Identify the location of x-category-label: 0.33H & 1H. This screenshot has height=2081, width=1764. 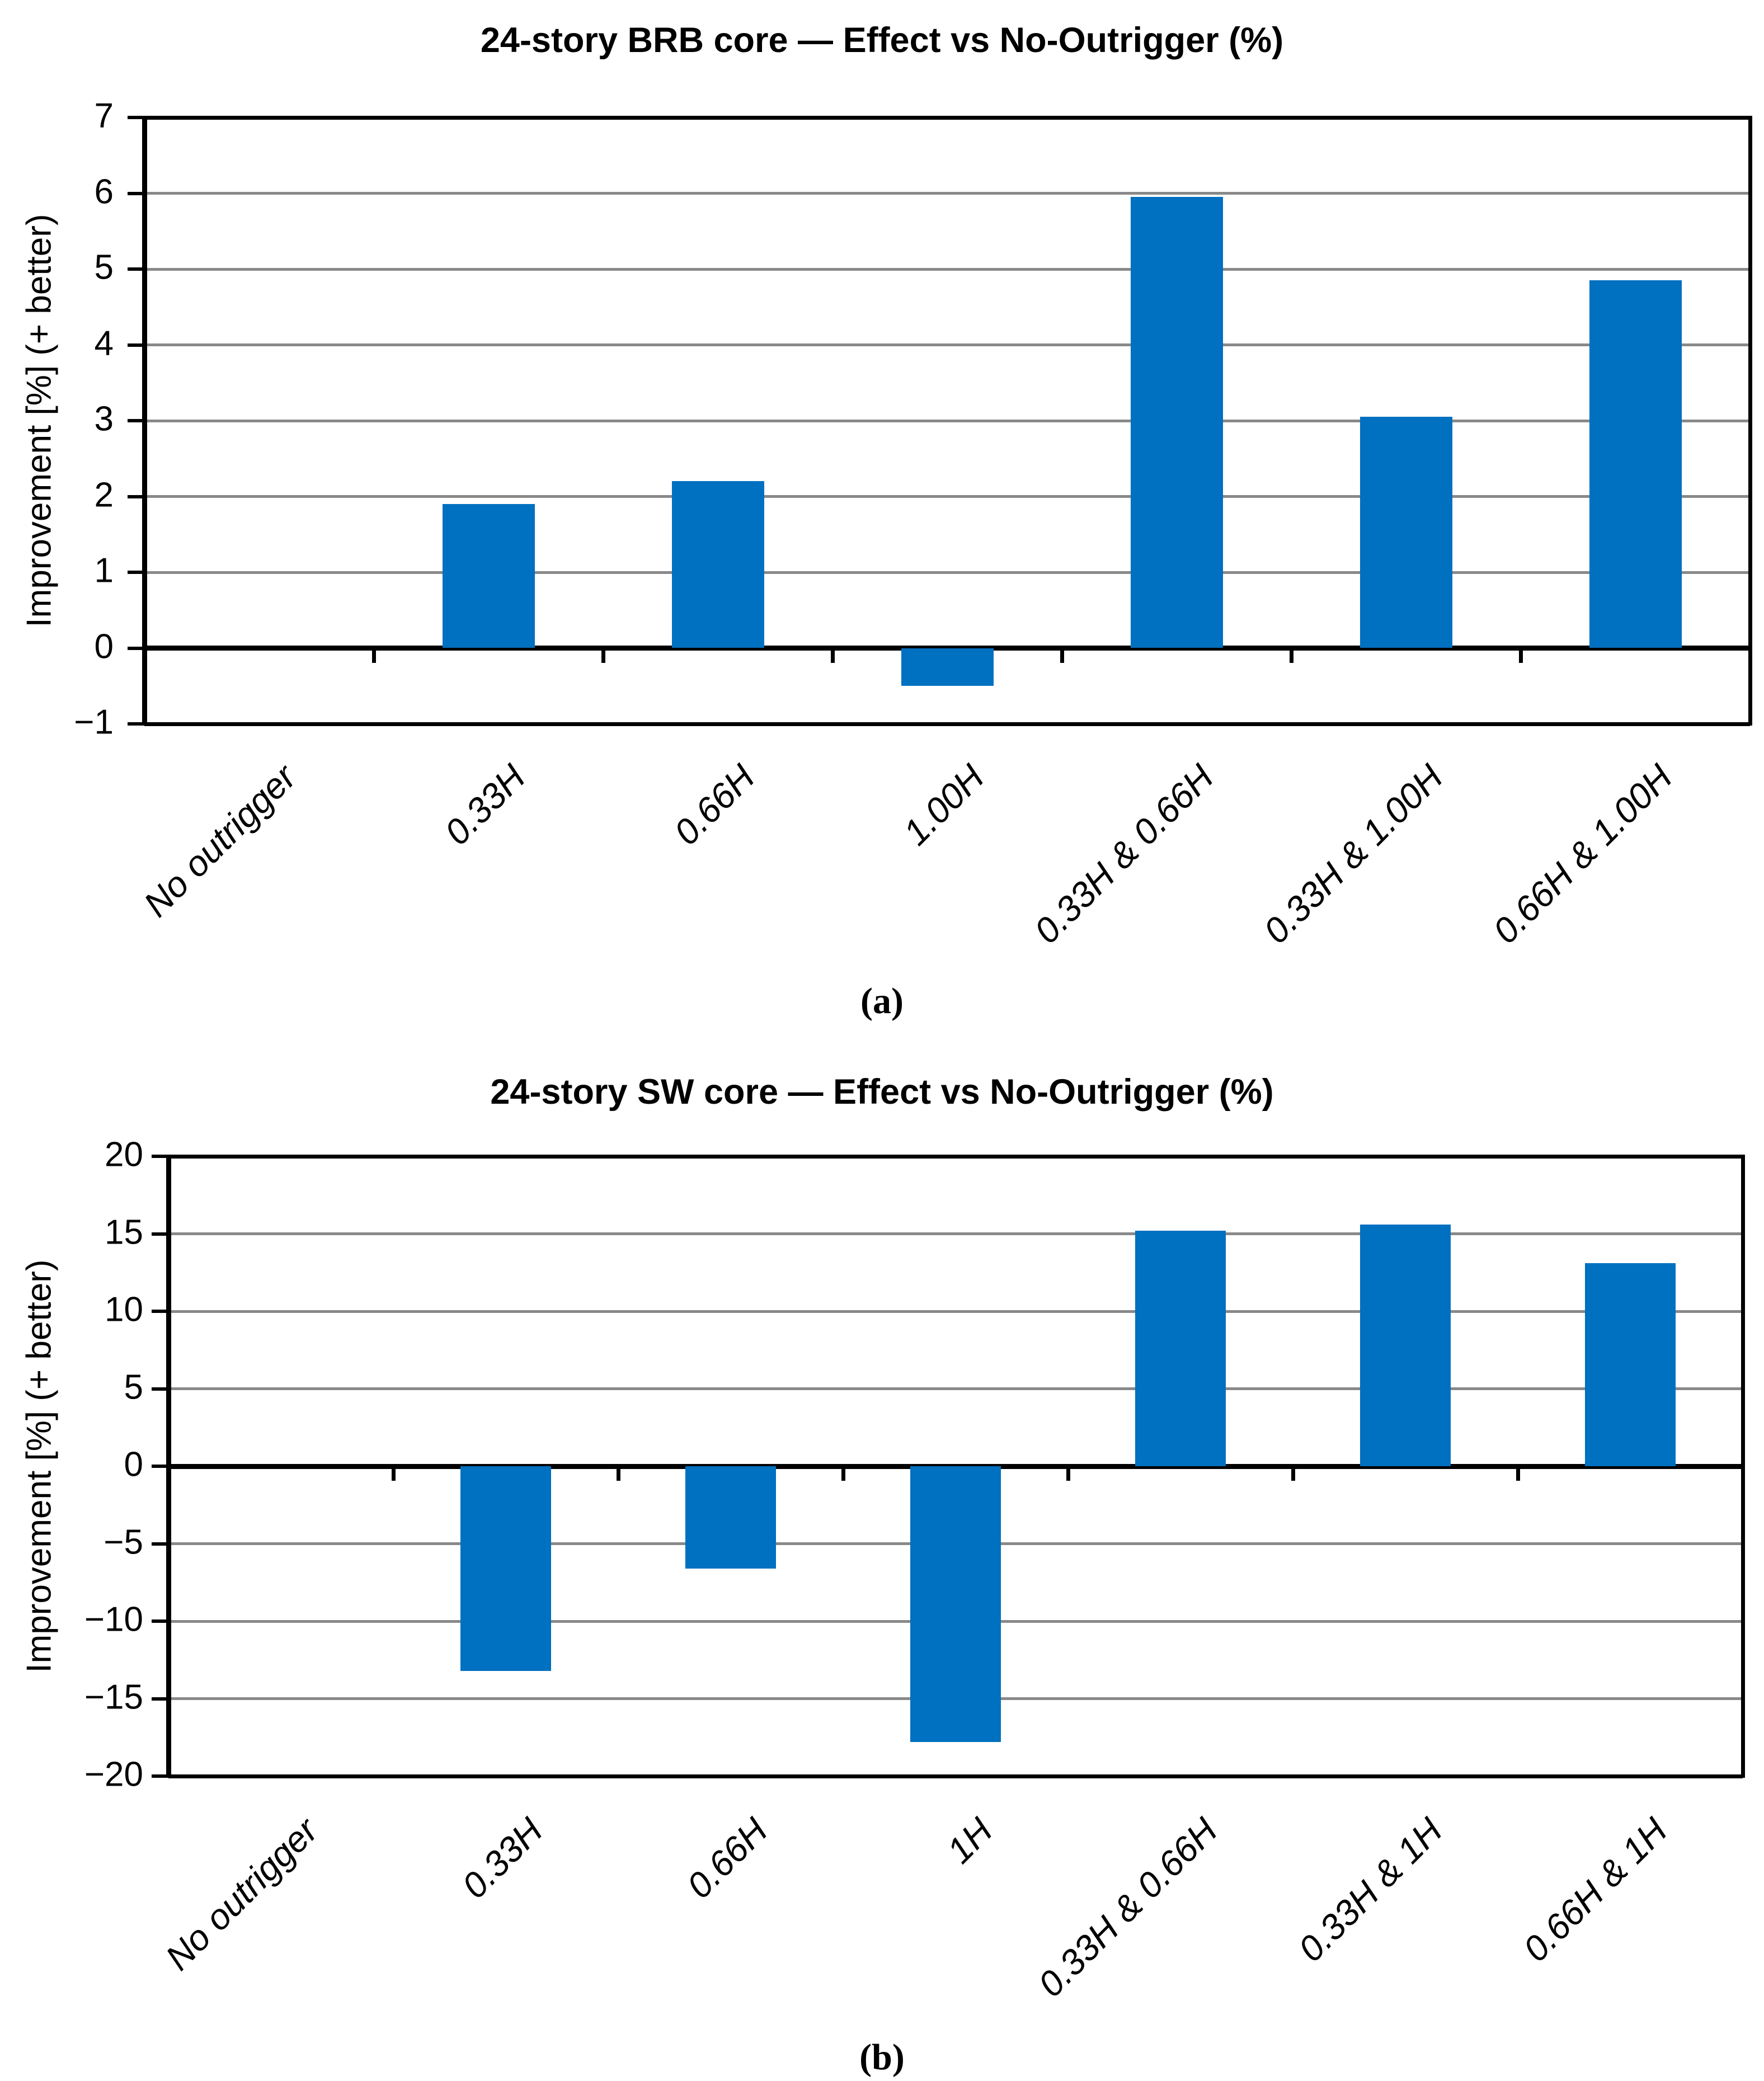
(1370, 1890).